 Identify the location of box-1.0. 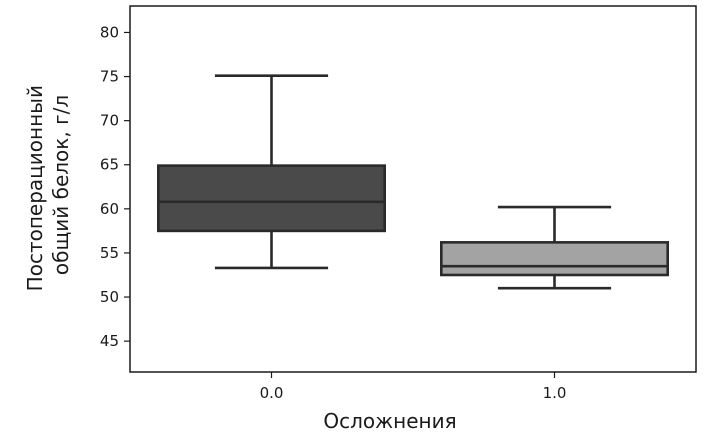
(554, 247).